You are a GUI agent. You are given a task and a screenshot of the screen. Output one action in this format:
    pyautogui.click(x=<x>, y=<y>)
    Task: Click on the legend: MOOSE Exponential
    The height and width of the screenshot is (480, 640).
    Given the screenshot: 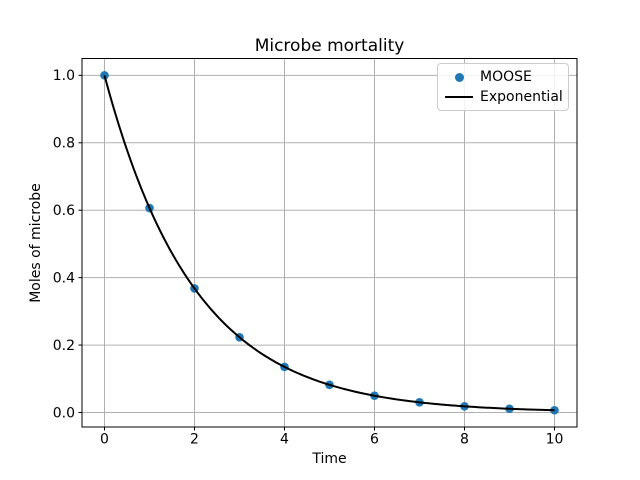 What is the action you would take?
    pyautogui.click(x=503, y=87)
    